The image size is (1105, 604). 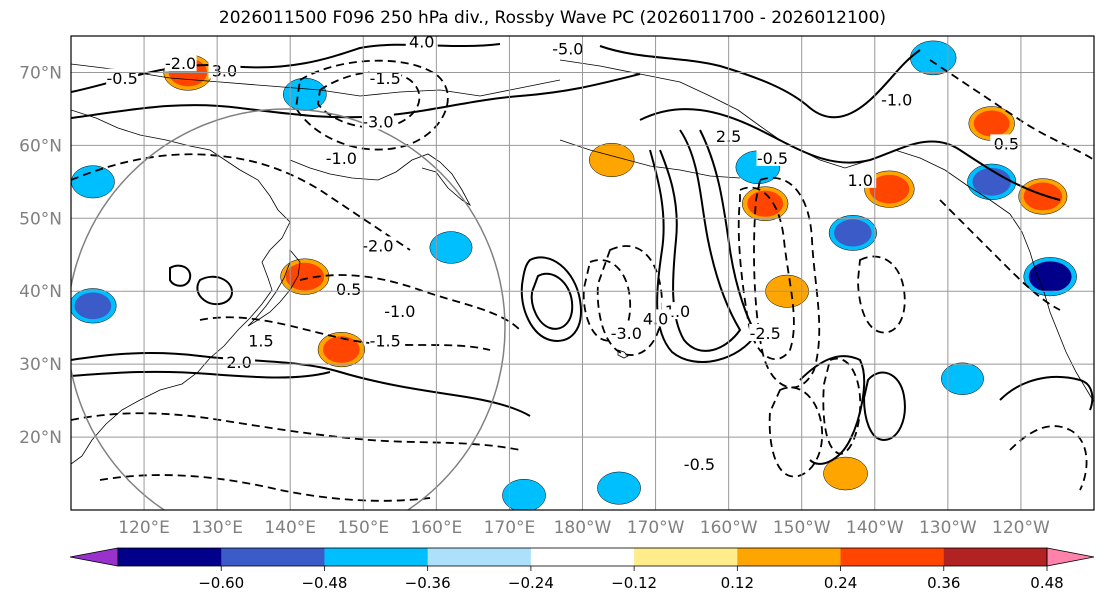 I want to click on contour-label: -2.5, so click(x=765, y=333).